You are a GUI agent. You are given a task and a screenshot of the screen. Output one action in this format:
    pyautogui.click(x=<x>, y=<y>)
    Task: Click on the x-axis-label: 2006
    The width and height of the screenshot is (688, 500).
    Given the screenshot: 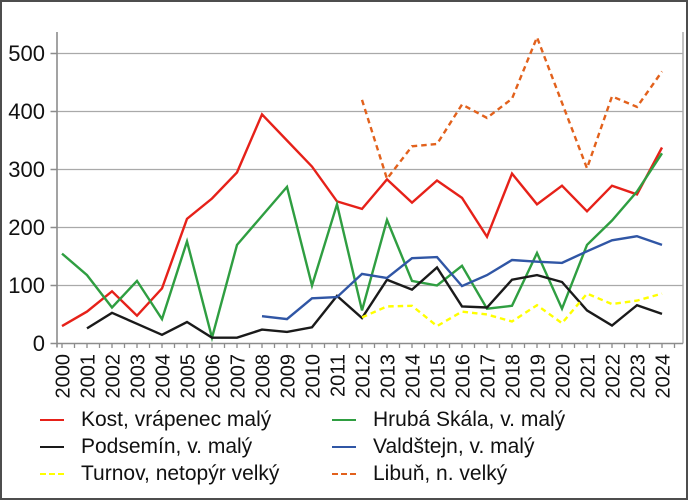 What is the action you would take?
    pyautogui.click(x=214, y=376)
    